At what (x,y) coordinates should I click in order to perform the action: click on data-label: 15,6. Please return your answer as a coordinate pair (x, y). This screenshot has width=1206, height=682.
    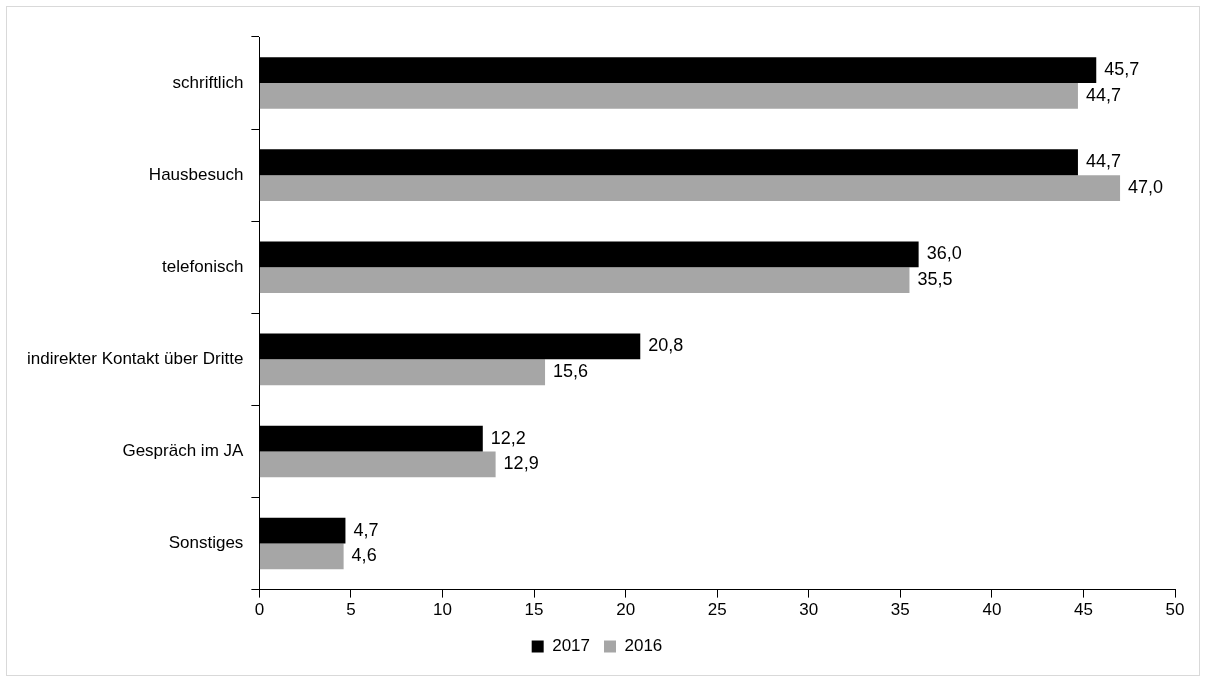
    Looking at the image, I should click on (571, 371).